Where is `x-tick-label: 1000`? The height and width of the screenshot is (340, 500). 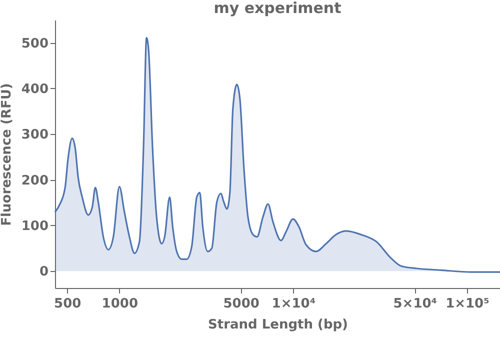
x-tick-label: 1000 is located at coordinates (120, 304).